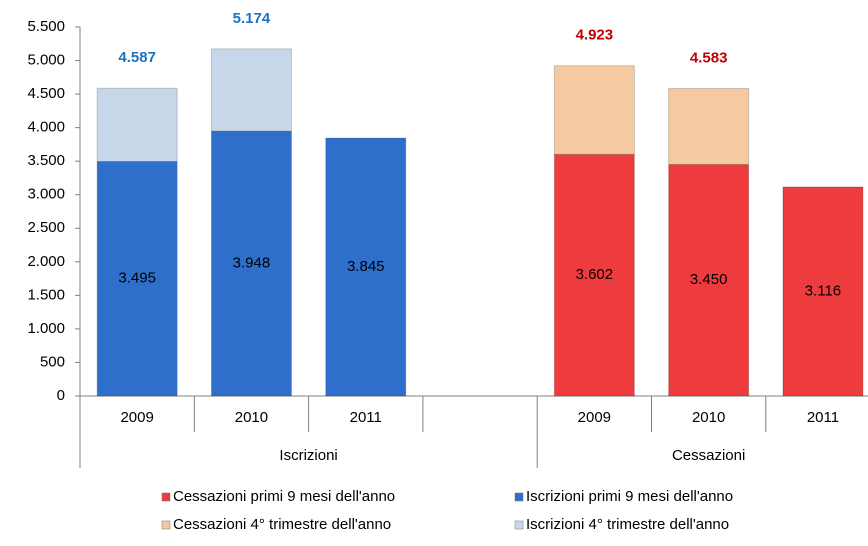  Describe the element at coordinates (46, 26) in the screenshot. I see `y-tick-label: 5.500` at that location.